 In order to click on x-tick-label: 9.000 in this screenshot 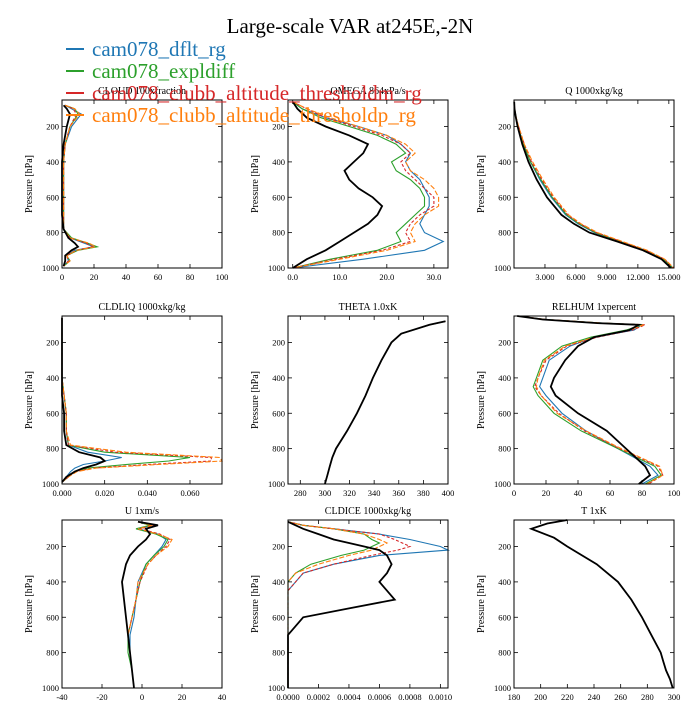, I will do `click(606, 277)`.